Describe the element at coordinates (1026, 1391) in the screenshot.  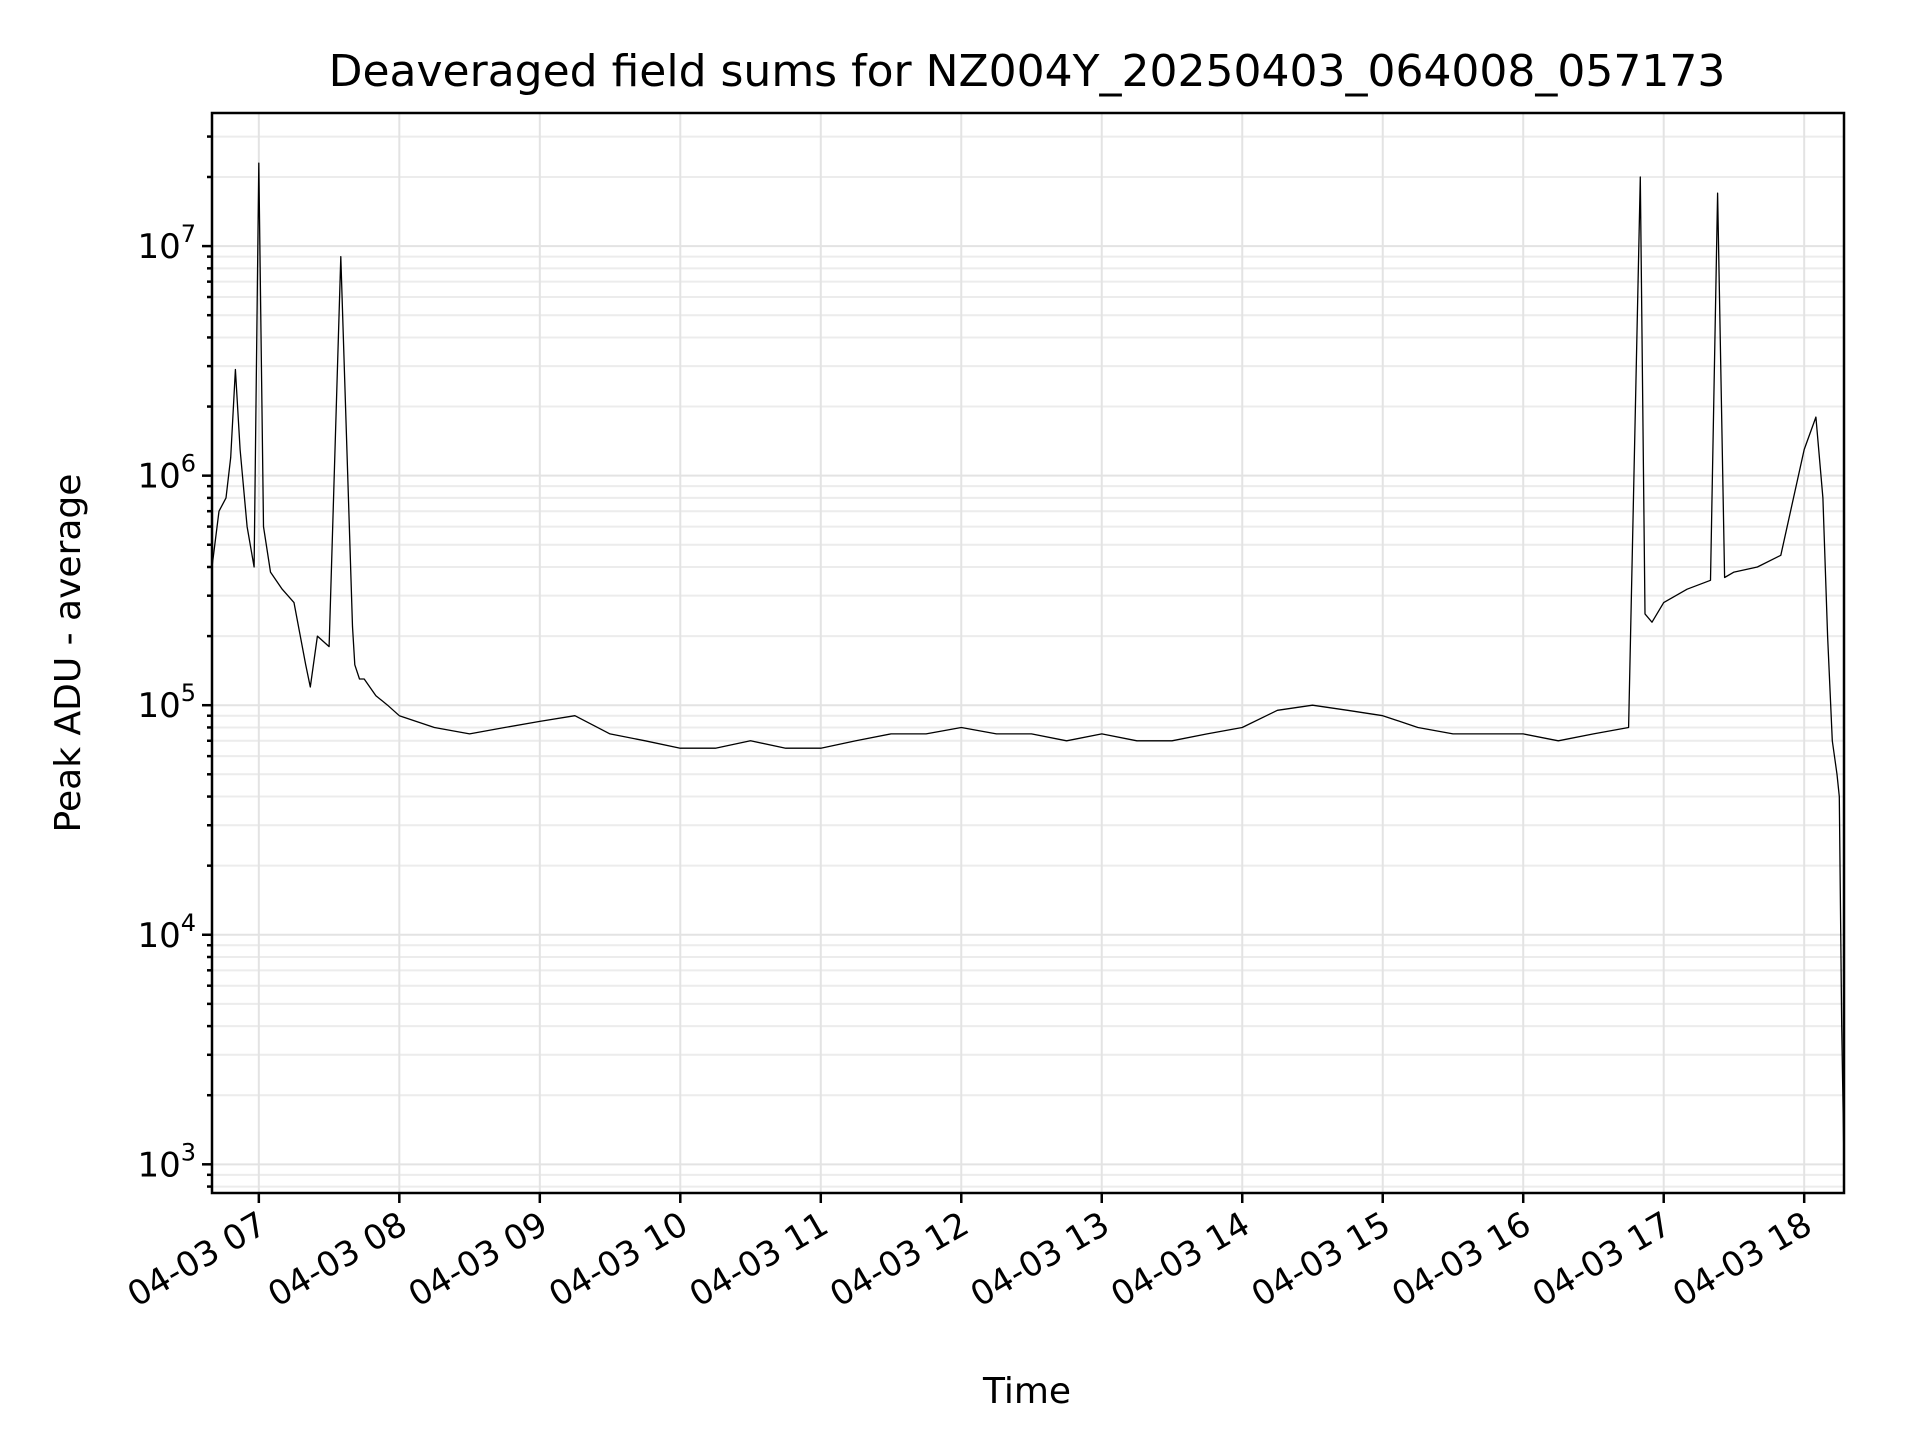
I see `x-axis-label: Time` at that location.